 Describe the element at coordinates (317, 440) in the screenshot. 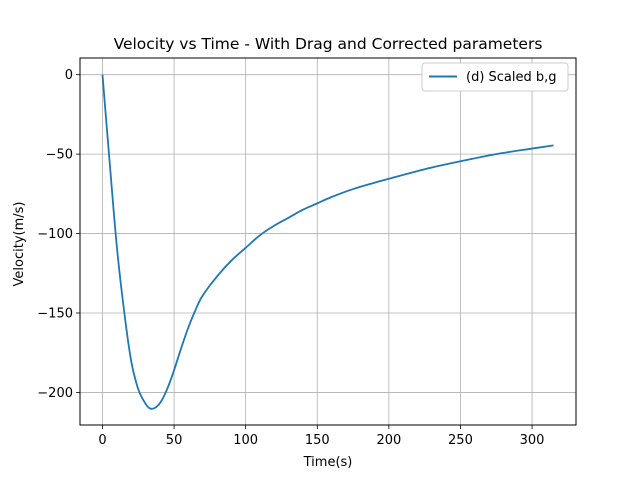

I see `x-tick-label: 150` at that location.